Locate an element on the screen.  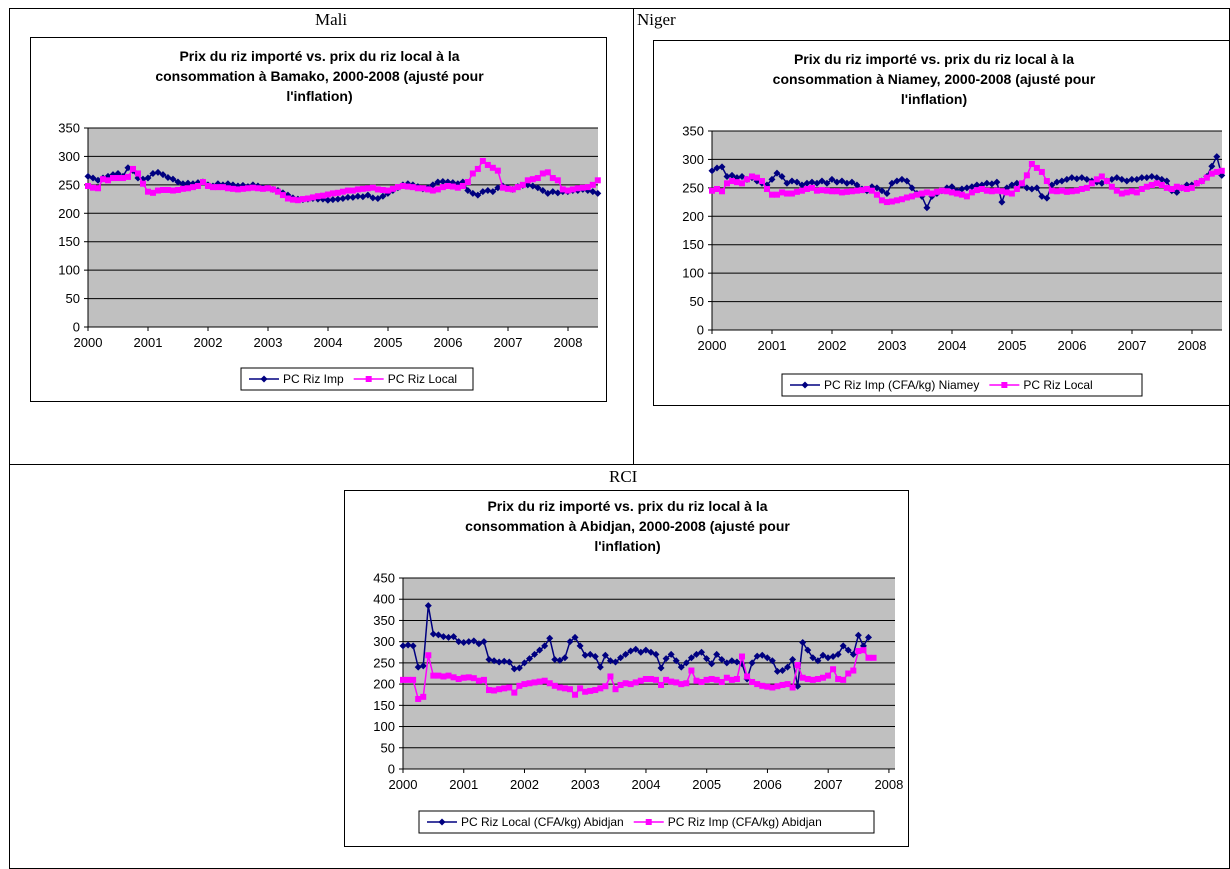
legend-marker is located at coordinates (442, 822).